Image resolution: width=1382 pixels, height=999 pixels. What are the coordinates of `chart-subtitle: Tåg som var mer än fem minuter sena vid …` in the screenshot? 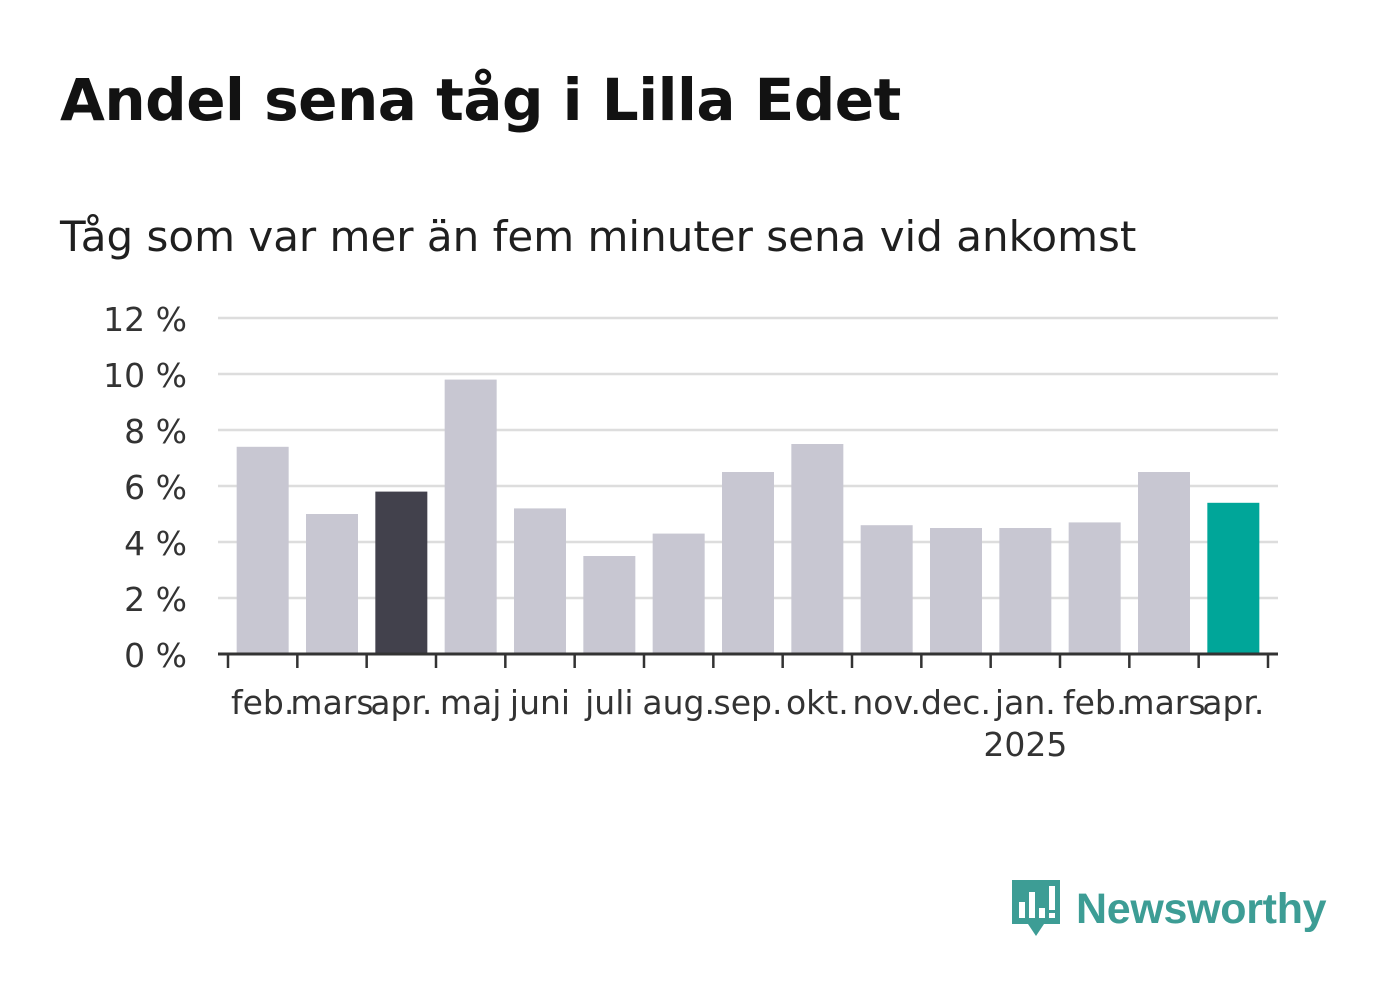 It's located at (598, 236).